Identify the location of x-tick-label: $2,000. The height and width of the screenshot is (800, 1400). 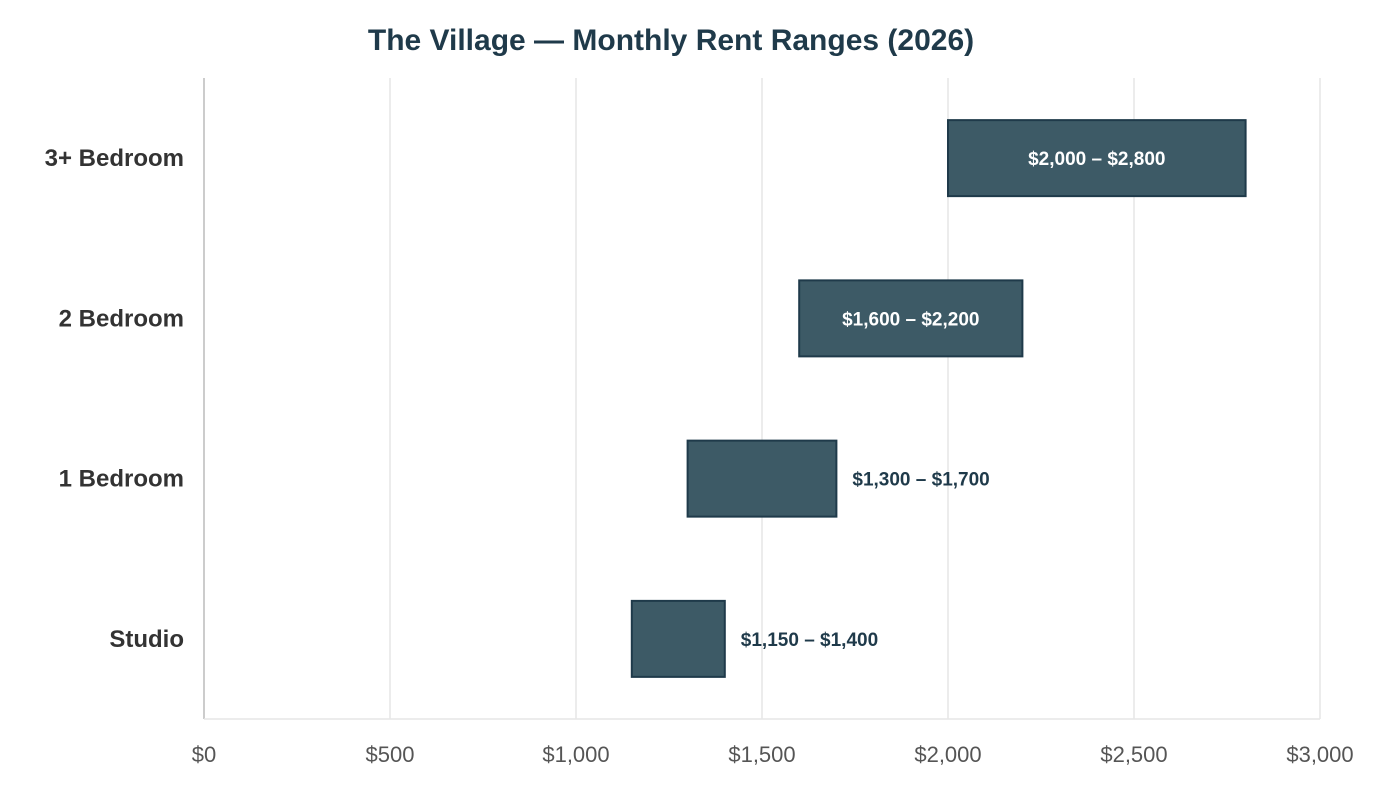
(947, 754).